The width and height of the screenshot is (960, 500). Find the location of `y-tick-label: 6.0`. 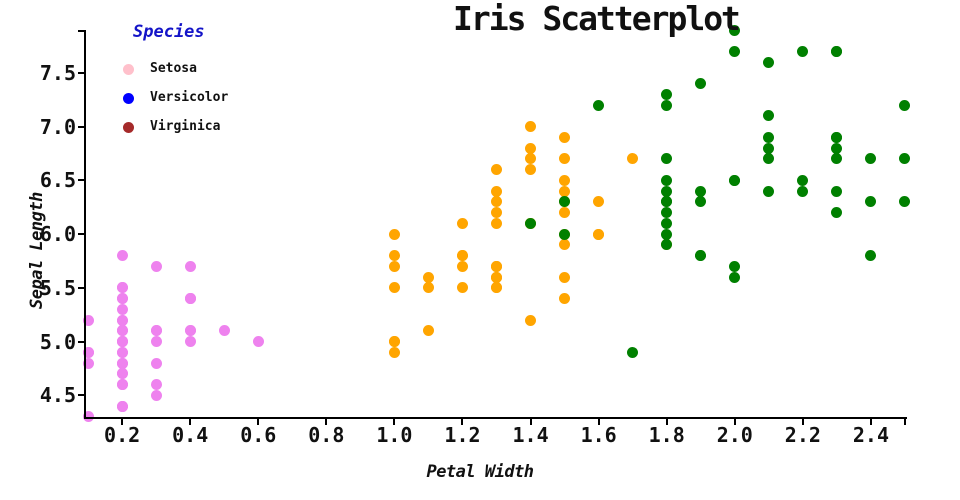

y-tick-label: 6.0 is located at coordinates (57, 234).